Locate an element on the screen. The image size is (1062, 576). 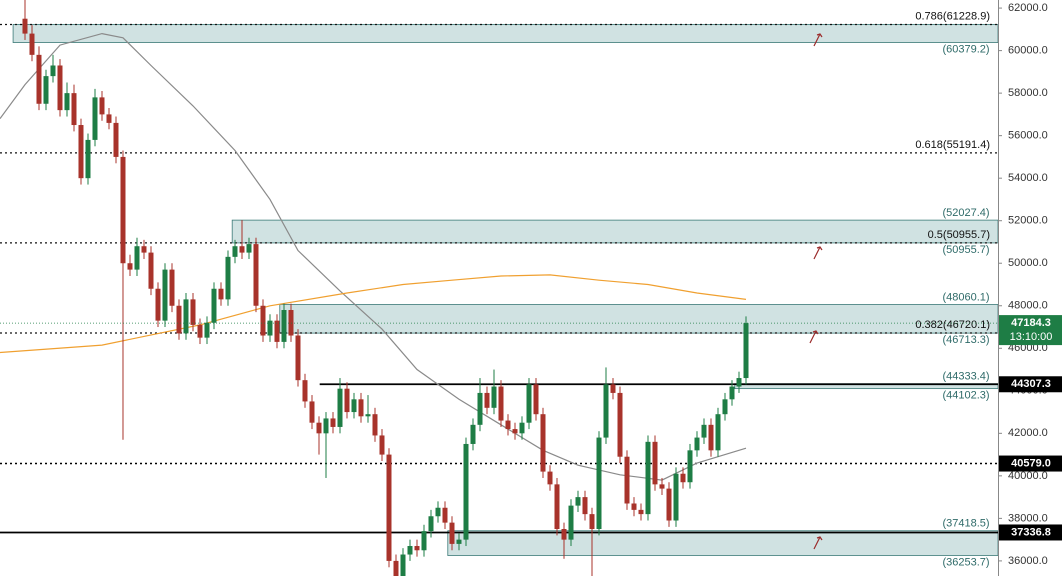
zone-label: (36253.7) is located at coordinates (965, 562).